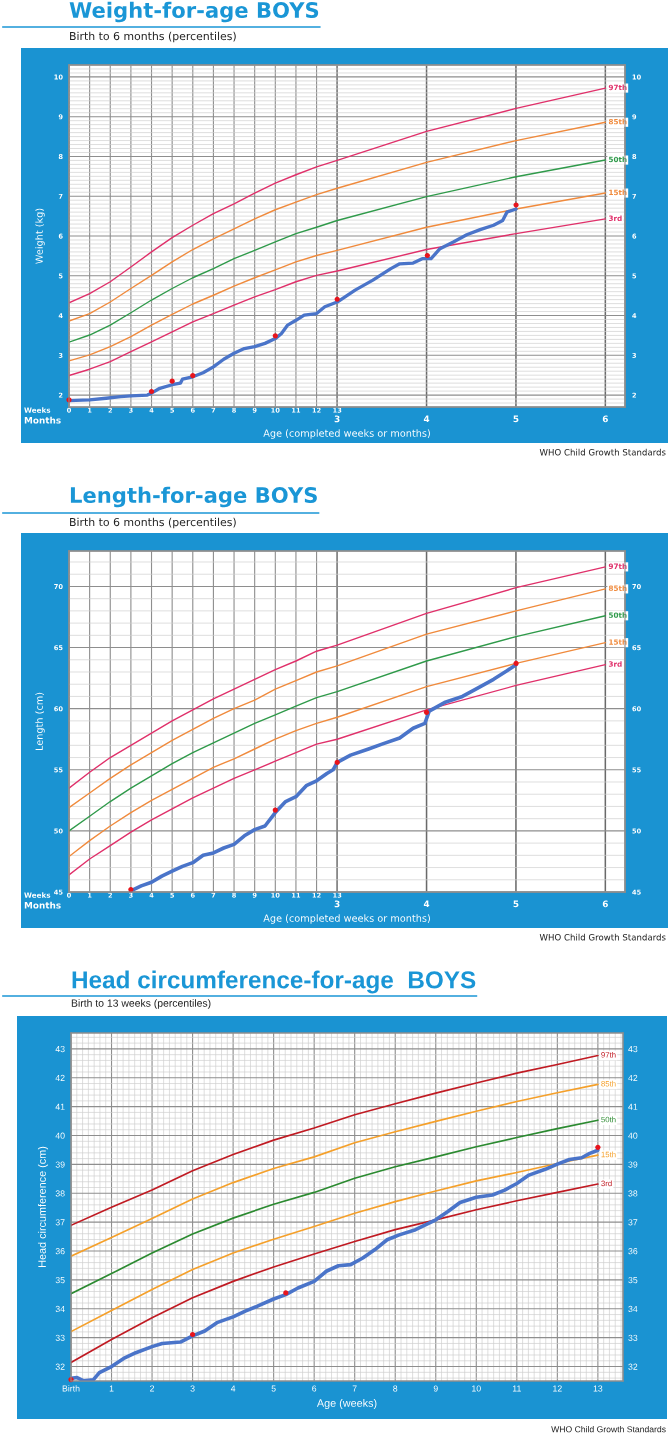 The image size is (669, 1441). Describe the element at coordinates (60, 1106) in the screenshot. I see `y-tick-label: 41` at that location.